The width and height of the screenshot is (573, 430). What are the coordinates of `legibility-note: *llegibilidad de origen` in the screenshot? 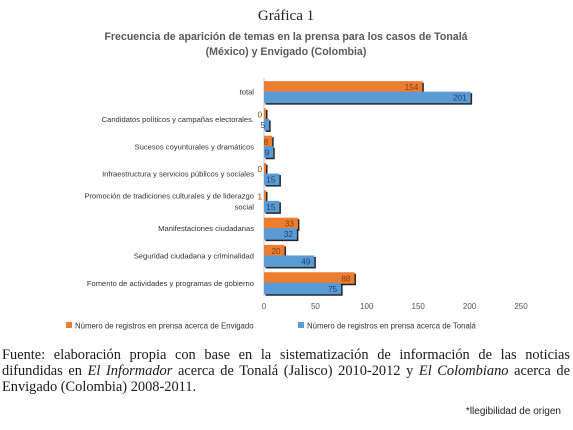 It's located at (513, 411).